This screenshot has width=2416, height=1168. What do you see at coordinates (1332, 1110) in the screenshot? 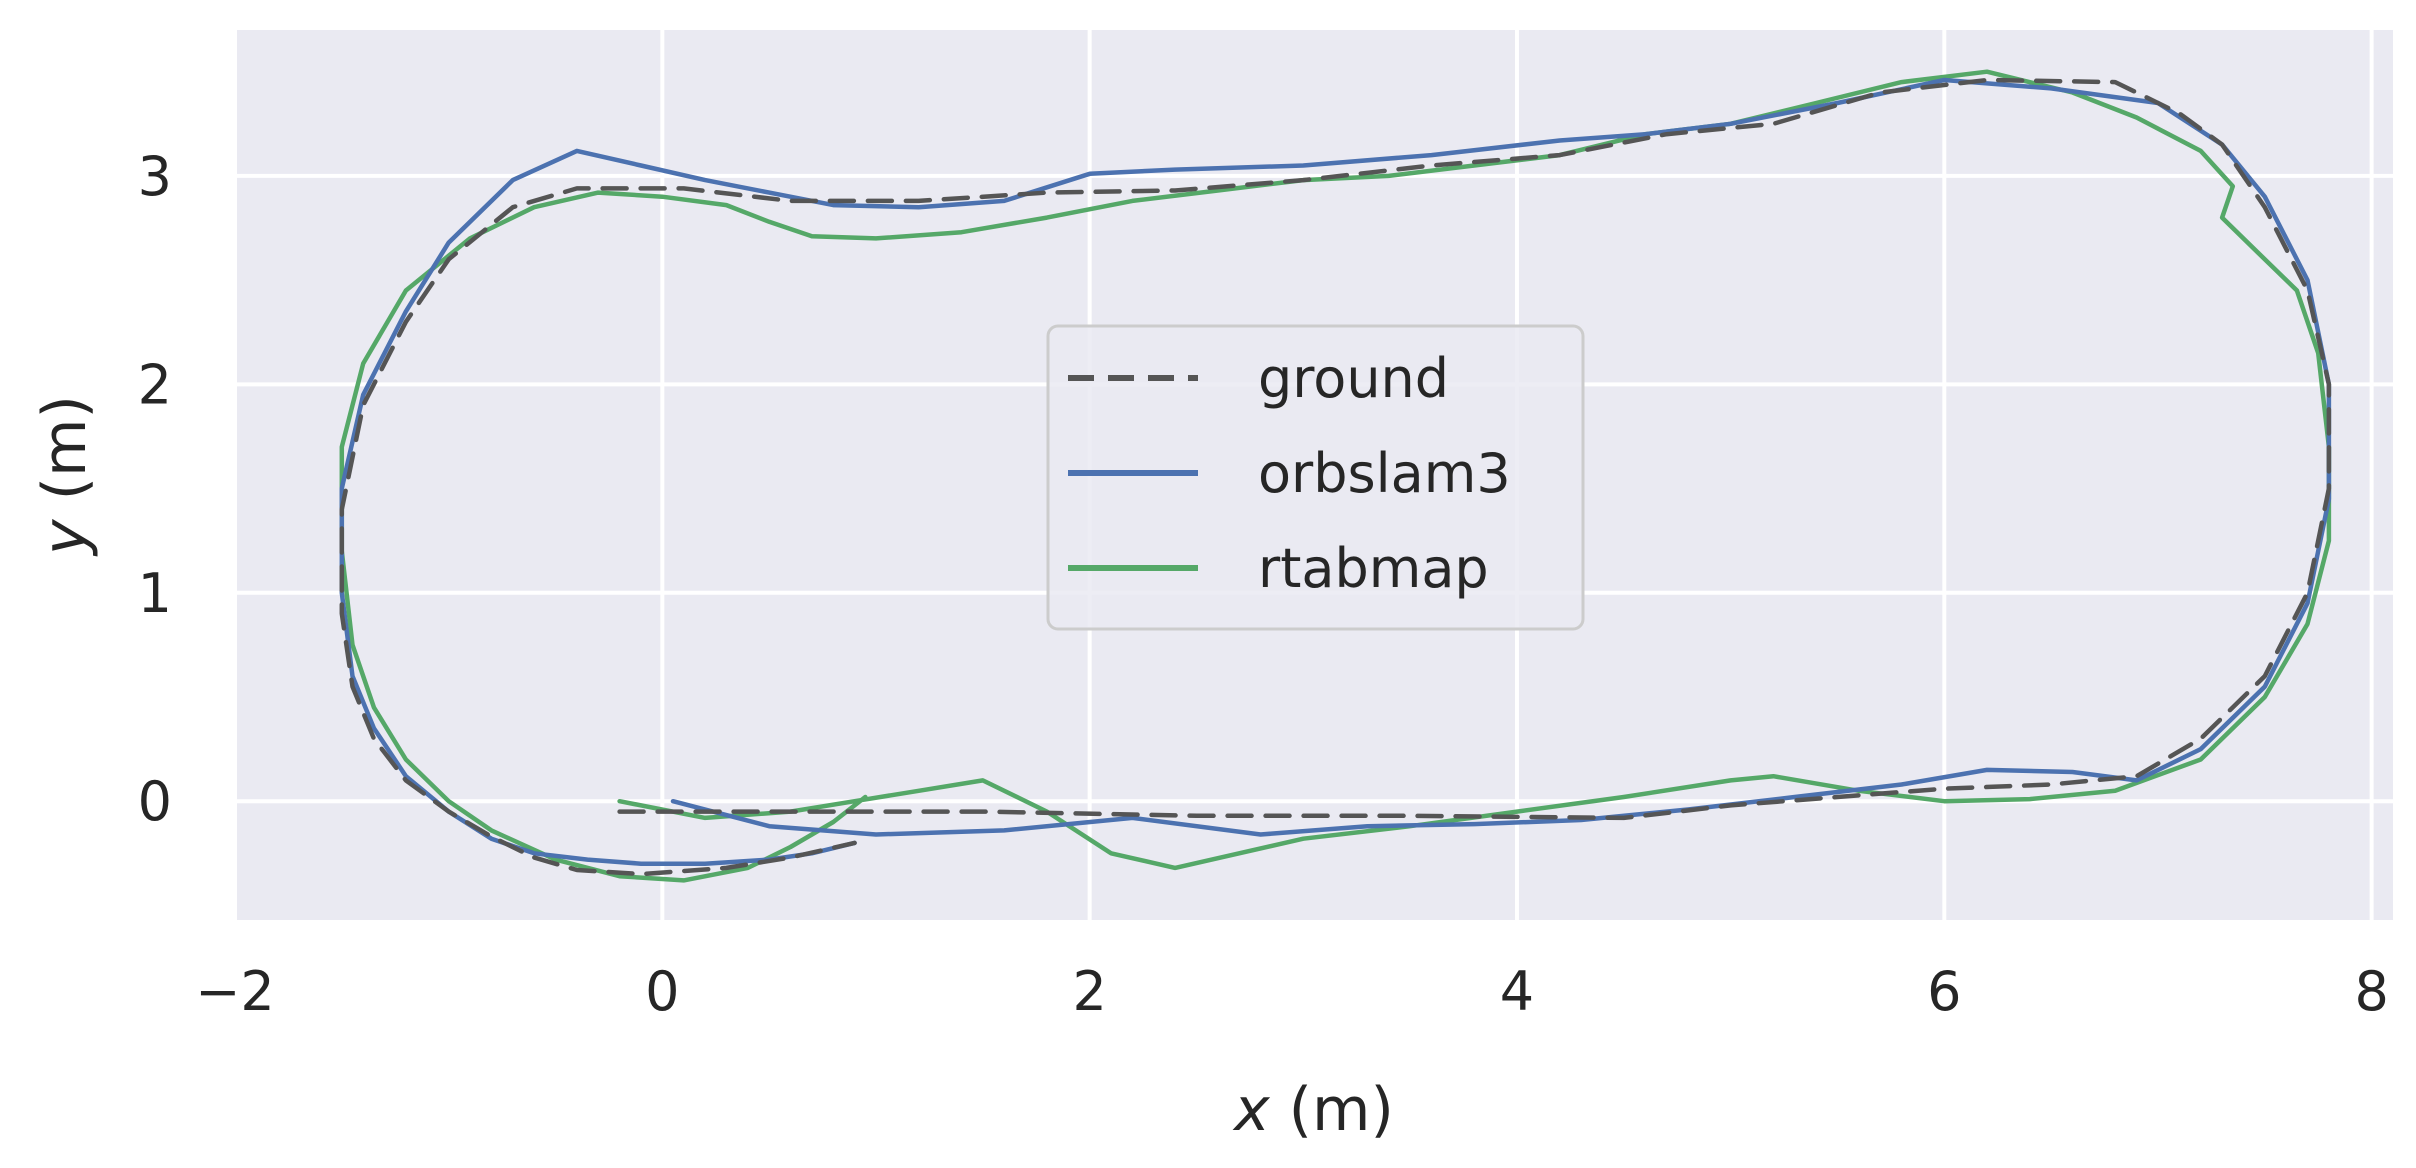
I see `x-axis-unit: (m)` at bounding box center [1332, 1110].